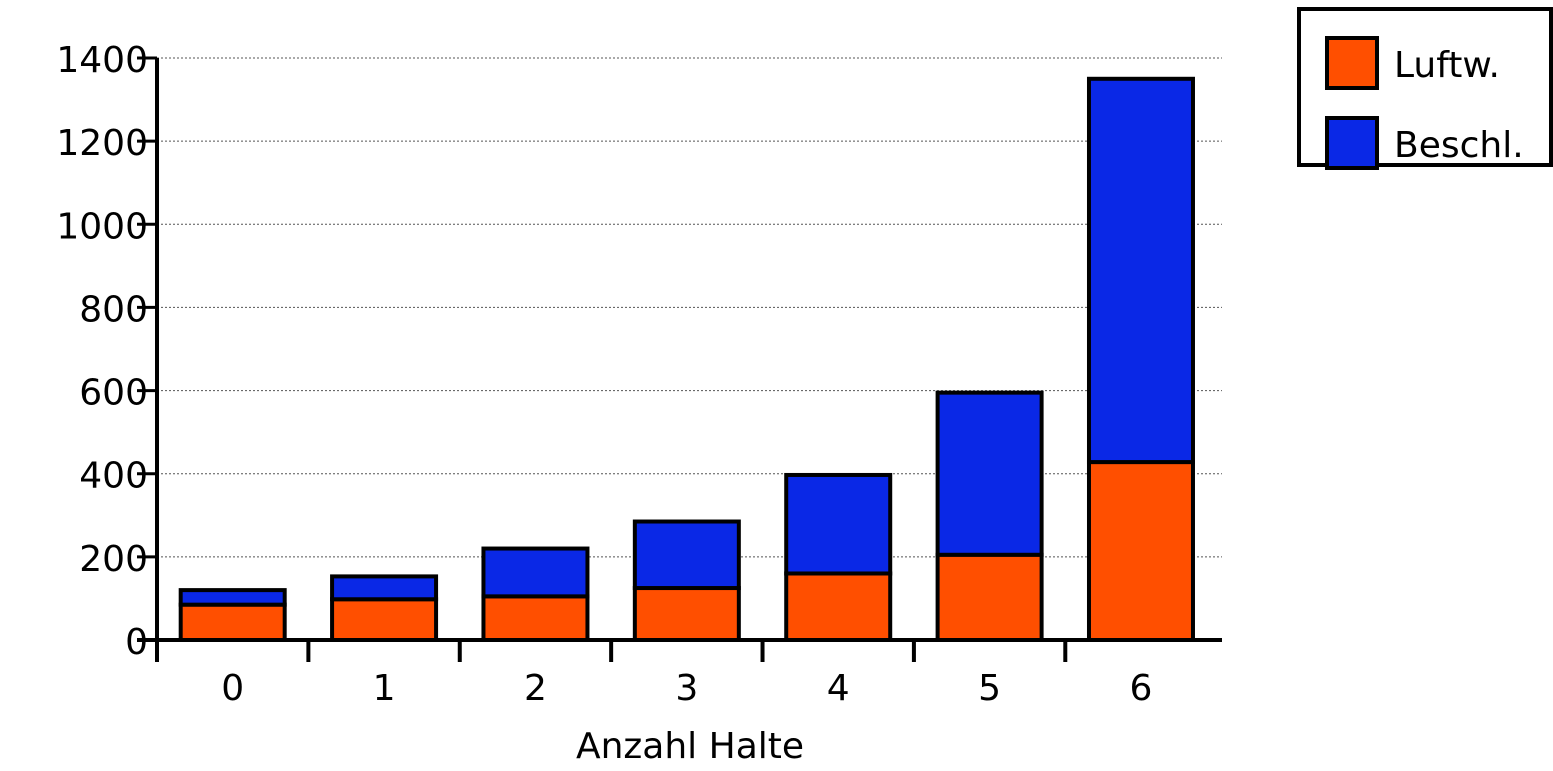  Describe the element at coordinates (136, 642) in the screenshot. I see `y-tick-label: 0` at that location.